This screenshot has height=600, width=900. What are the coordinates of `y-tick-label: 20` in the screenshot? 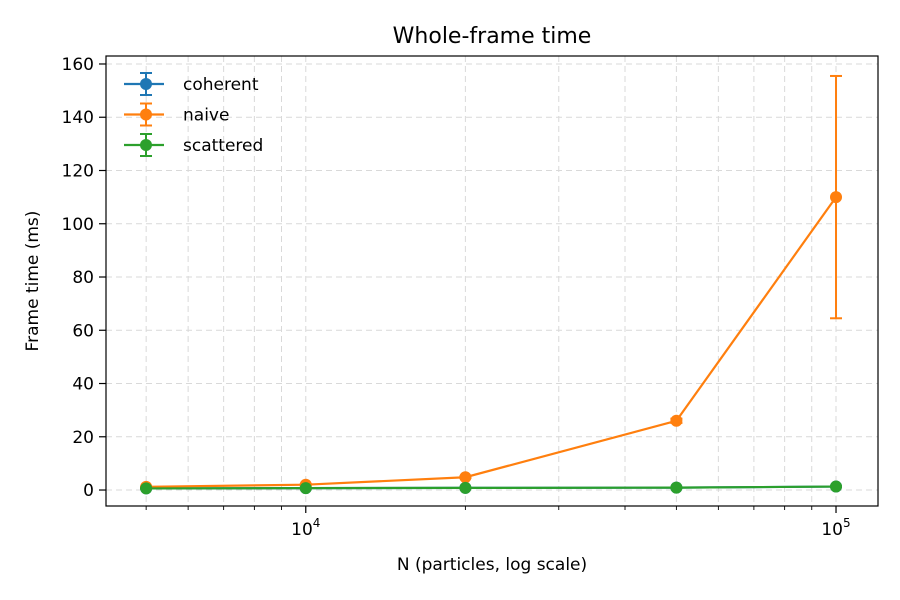 It's located at (83, 438).